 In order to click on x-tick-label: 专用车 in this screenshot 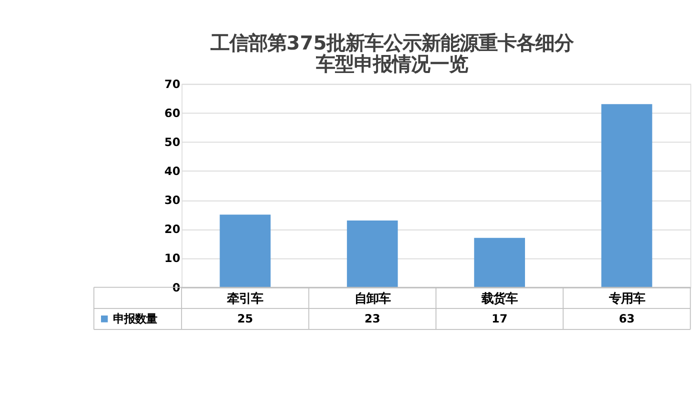, I will do `click(626, 299)`.